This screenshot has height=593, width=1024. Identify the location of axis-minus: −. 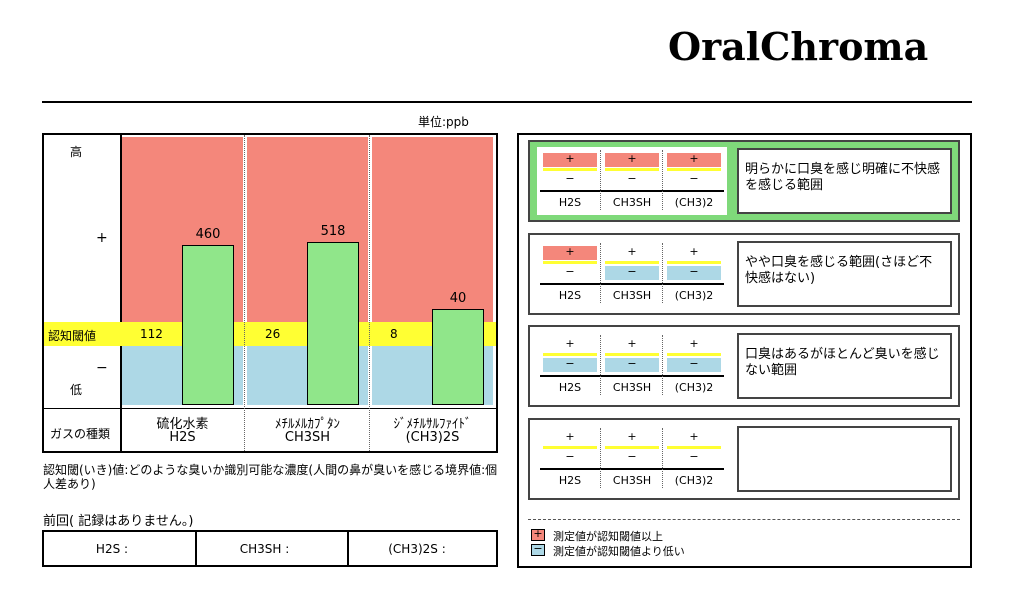
(102, 368).